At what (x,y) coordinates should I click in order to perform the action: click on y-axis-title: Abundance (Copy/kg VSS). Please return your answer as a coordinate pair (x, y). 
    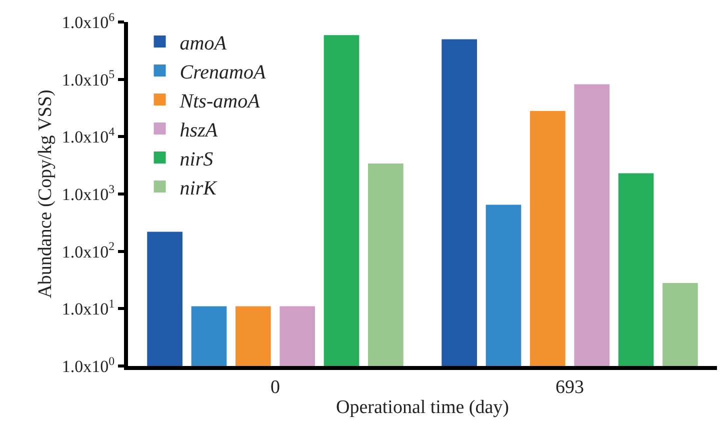
    Looking at the image, I should click on (45, 194).